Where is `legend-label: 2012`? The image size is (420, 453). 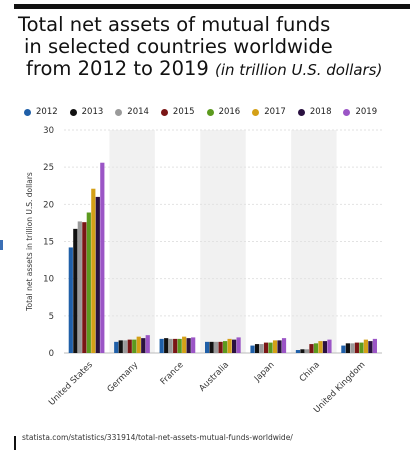 legend-label: 2012 is located at coordinates (47, 112).